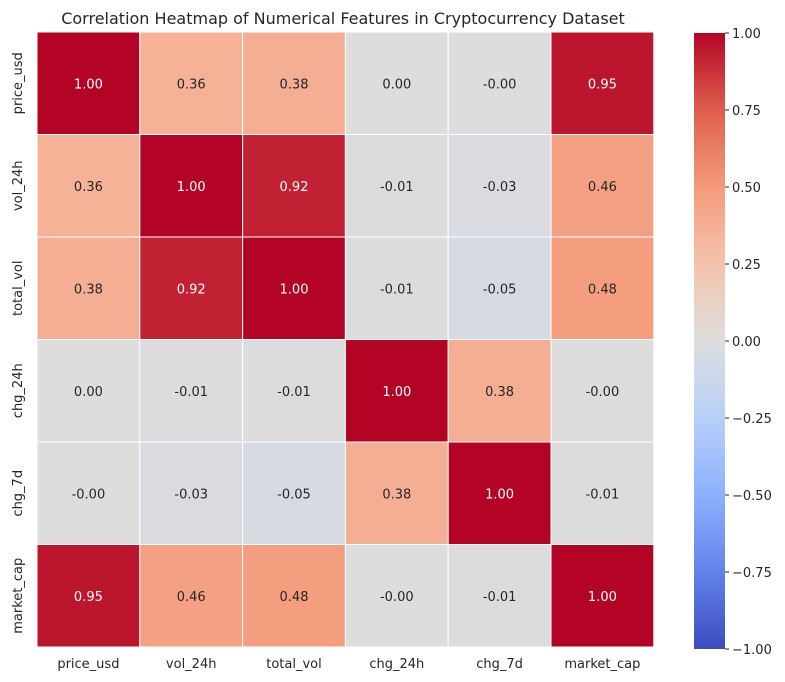 This screenshot has height=682, width=785. I want to click on colorbar: 1.00 0.75 0.50 0.25 0.00 −0.25 −0.50 −0.75 −1.00, so click(733, 342).